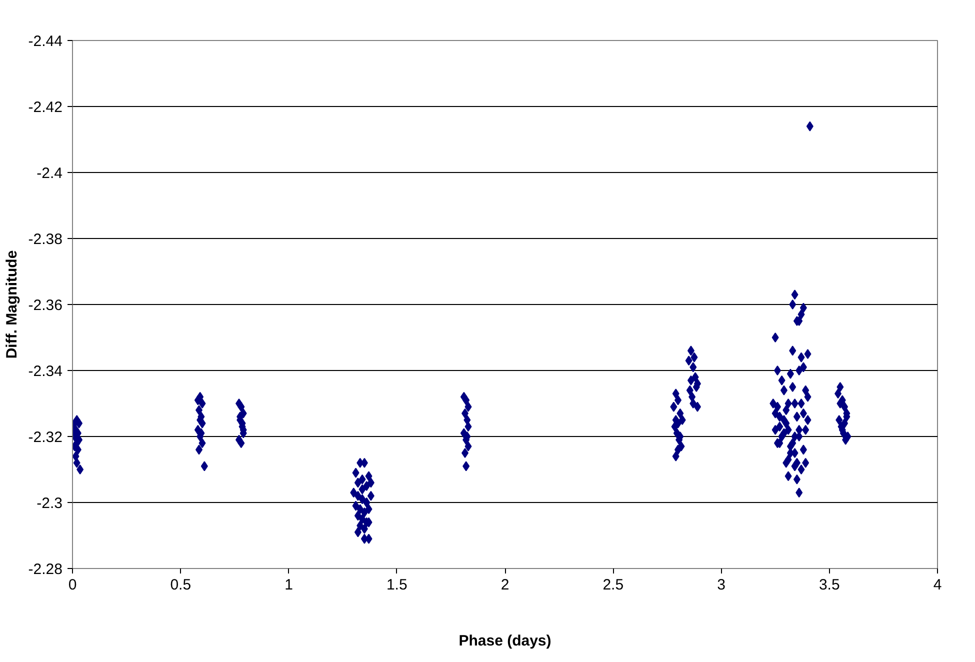  Describe the element at coordinates (11, 304) in the screenshot. I see `y-axis-title: Diff. Magnitude` at that location.